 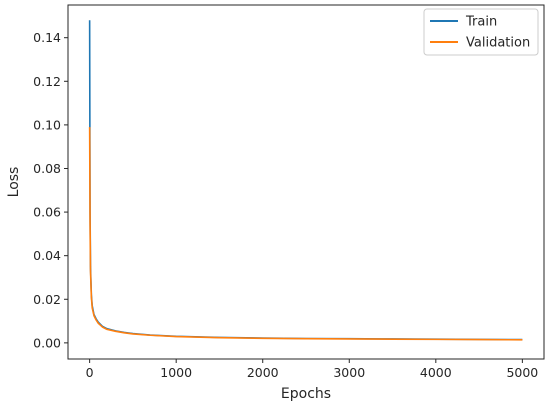 What do you see at coordinates (498, 43) in the screenshot?
I see `legend-label-validation: Validation` at bounding box center [498, 43].